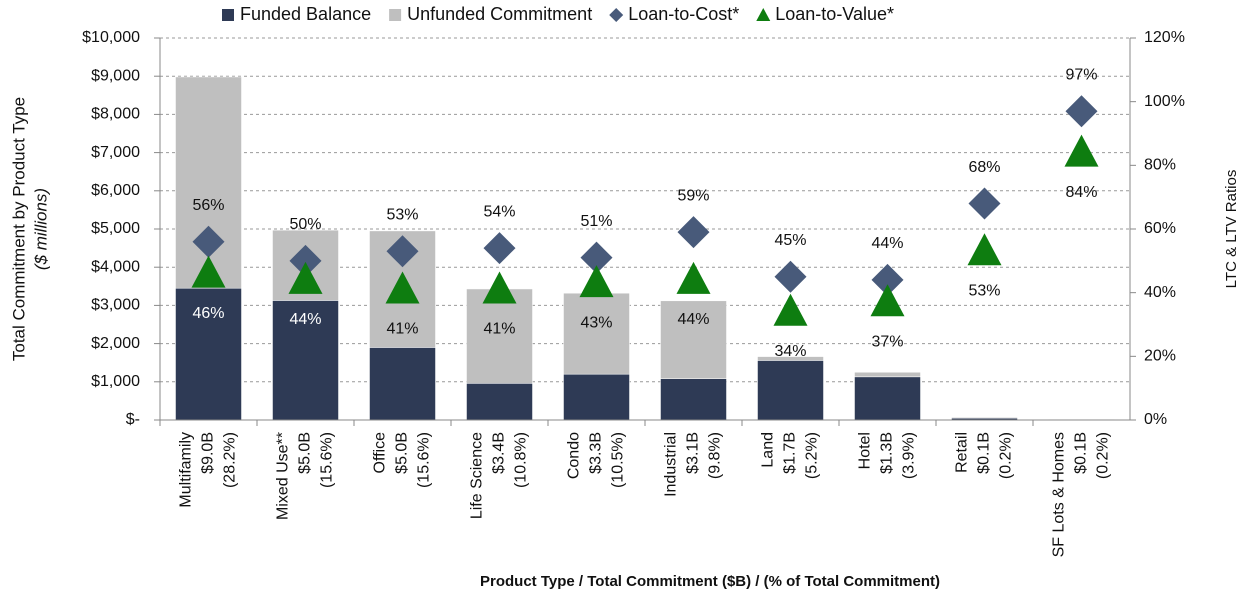  What do you see at coordinates (208, 313) in the screenshot?
I see `data-label: 46%` at bounding box center [208, 313].